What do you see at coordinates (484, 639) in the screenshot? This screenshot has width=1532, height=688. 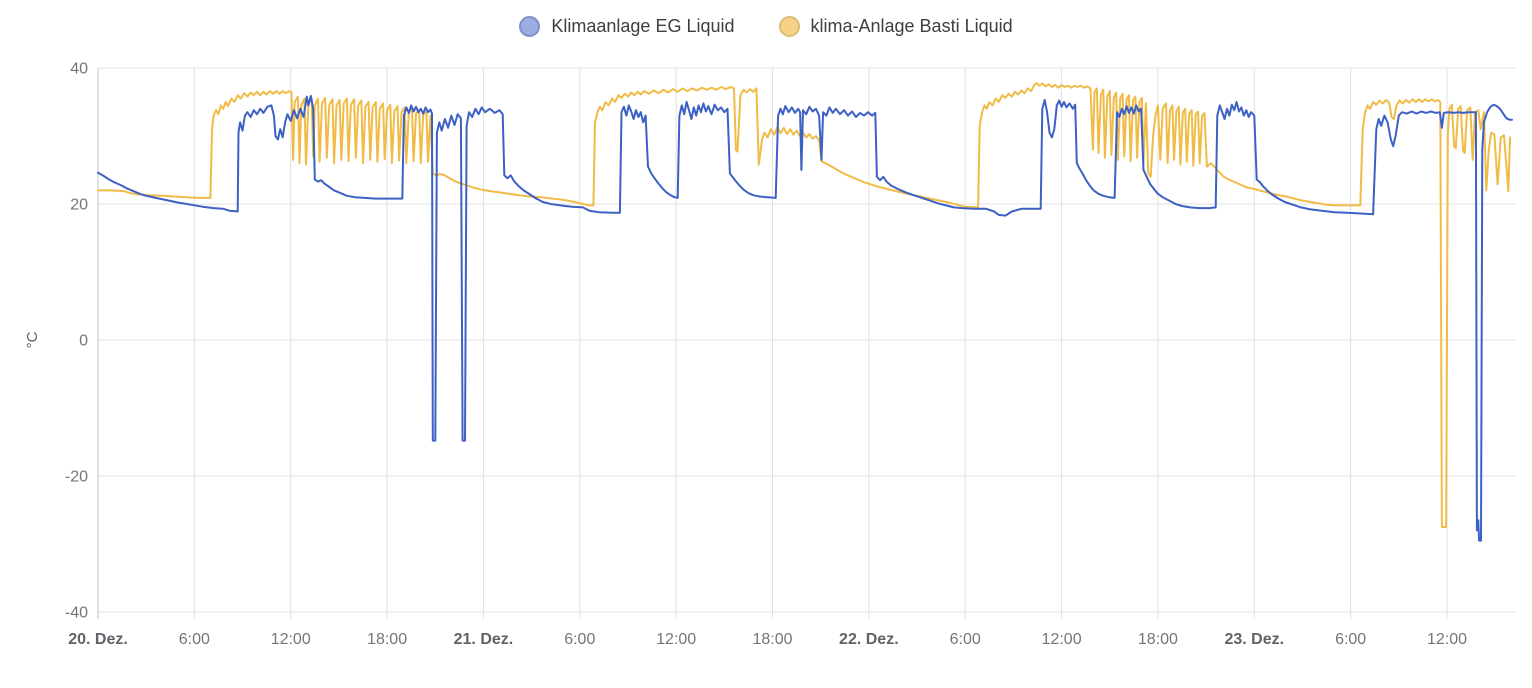 I see `x-axis-date-label: 21. Dez.` at bounding box center [484, 639].